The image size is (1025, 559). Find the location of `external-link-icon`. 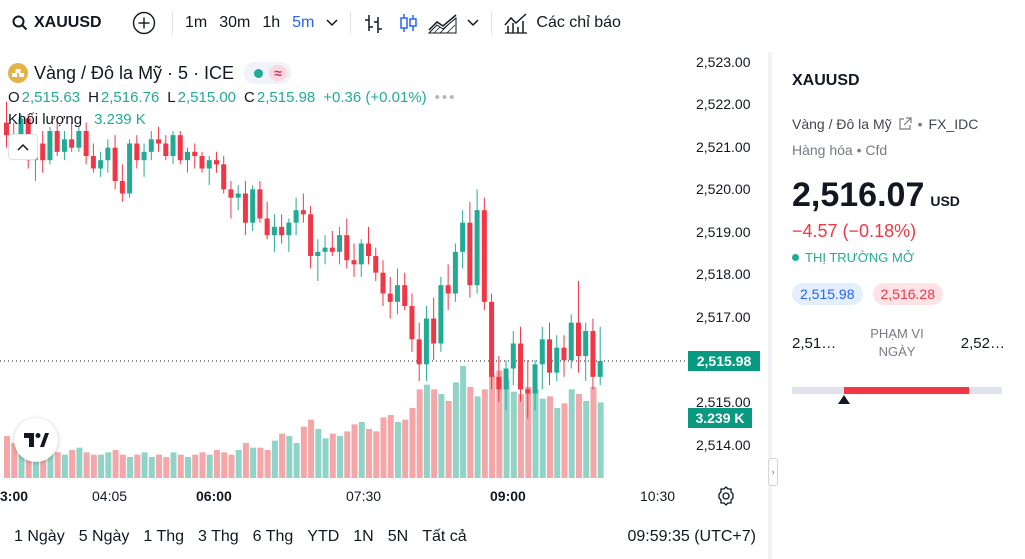

external-link-icon is located at coordinates (905, 124).